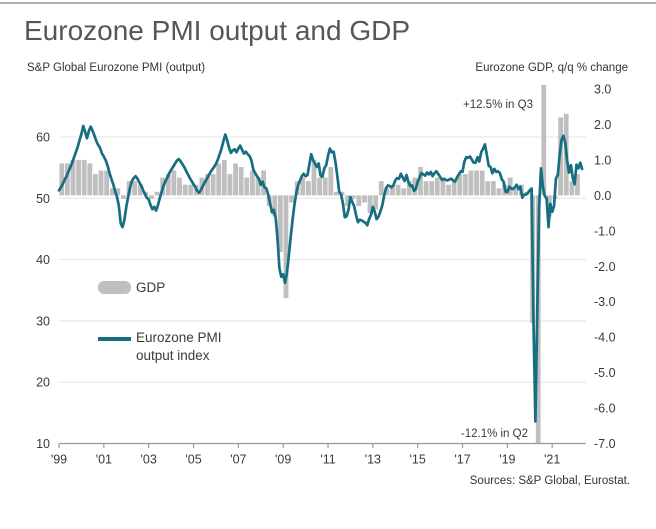 Image resolution: width=656 pixels, height=529 pixels. I want to click on source-note: Sources: S&P Global, Eurostat., so click(549, 481).